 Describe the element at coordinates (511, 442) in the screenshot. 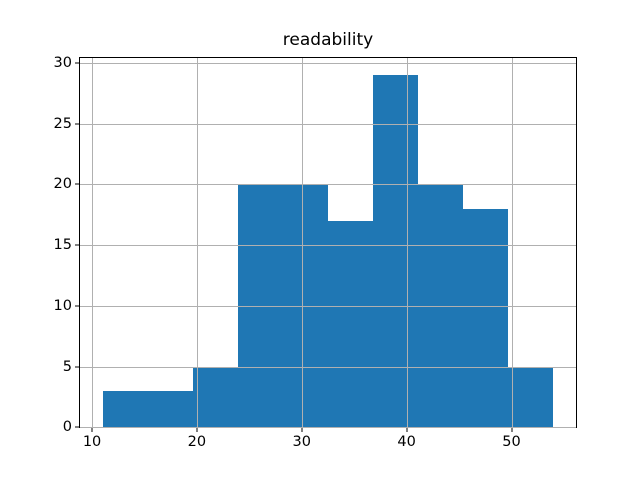

I see `x-tick-label: 50` at that location.